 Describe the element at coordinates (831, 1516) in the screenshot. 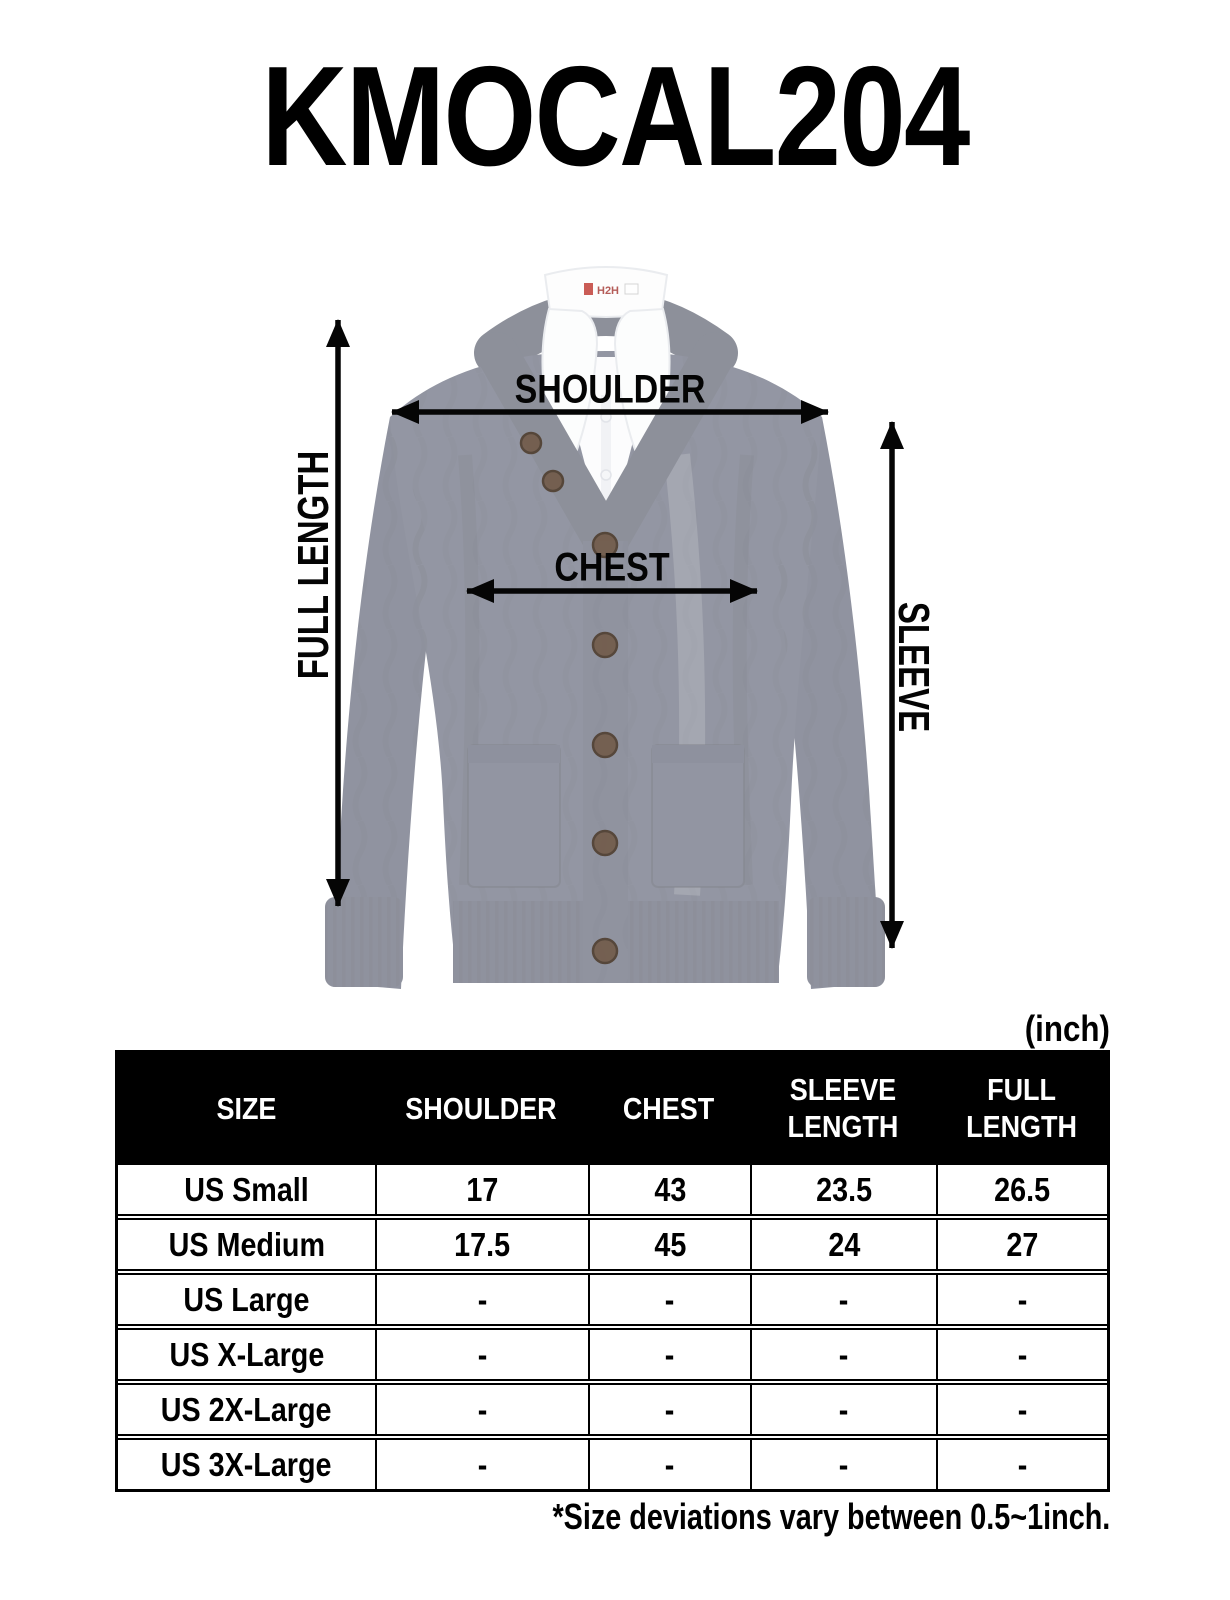

I see `size-deviation-note: *Size deviations vary between 0.5~1inch.` at that location.